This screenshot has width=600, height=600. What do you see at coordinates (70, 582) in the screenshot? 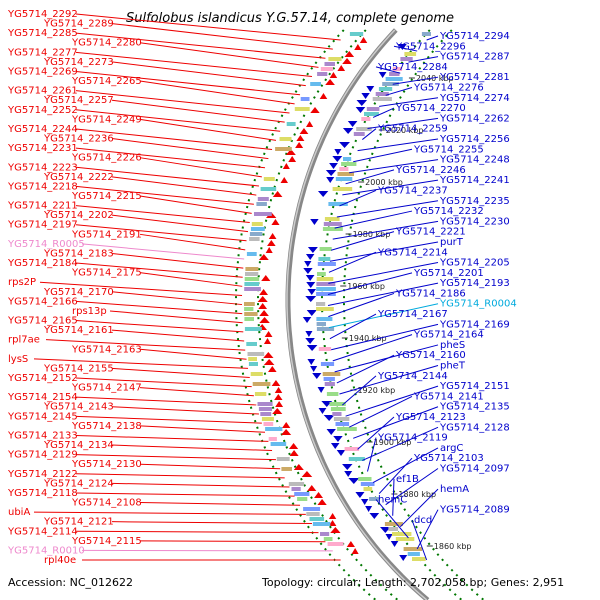
I see `accession-text: Accession: NC_012622` at bounding box center [70, 582].